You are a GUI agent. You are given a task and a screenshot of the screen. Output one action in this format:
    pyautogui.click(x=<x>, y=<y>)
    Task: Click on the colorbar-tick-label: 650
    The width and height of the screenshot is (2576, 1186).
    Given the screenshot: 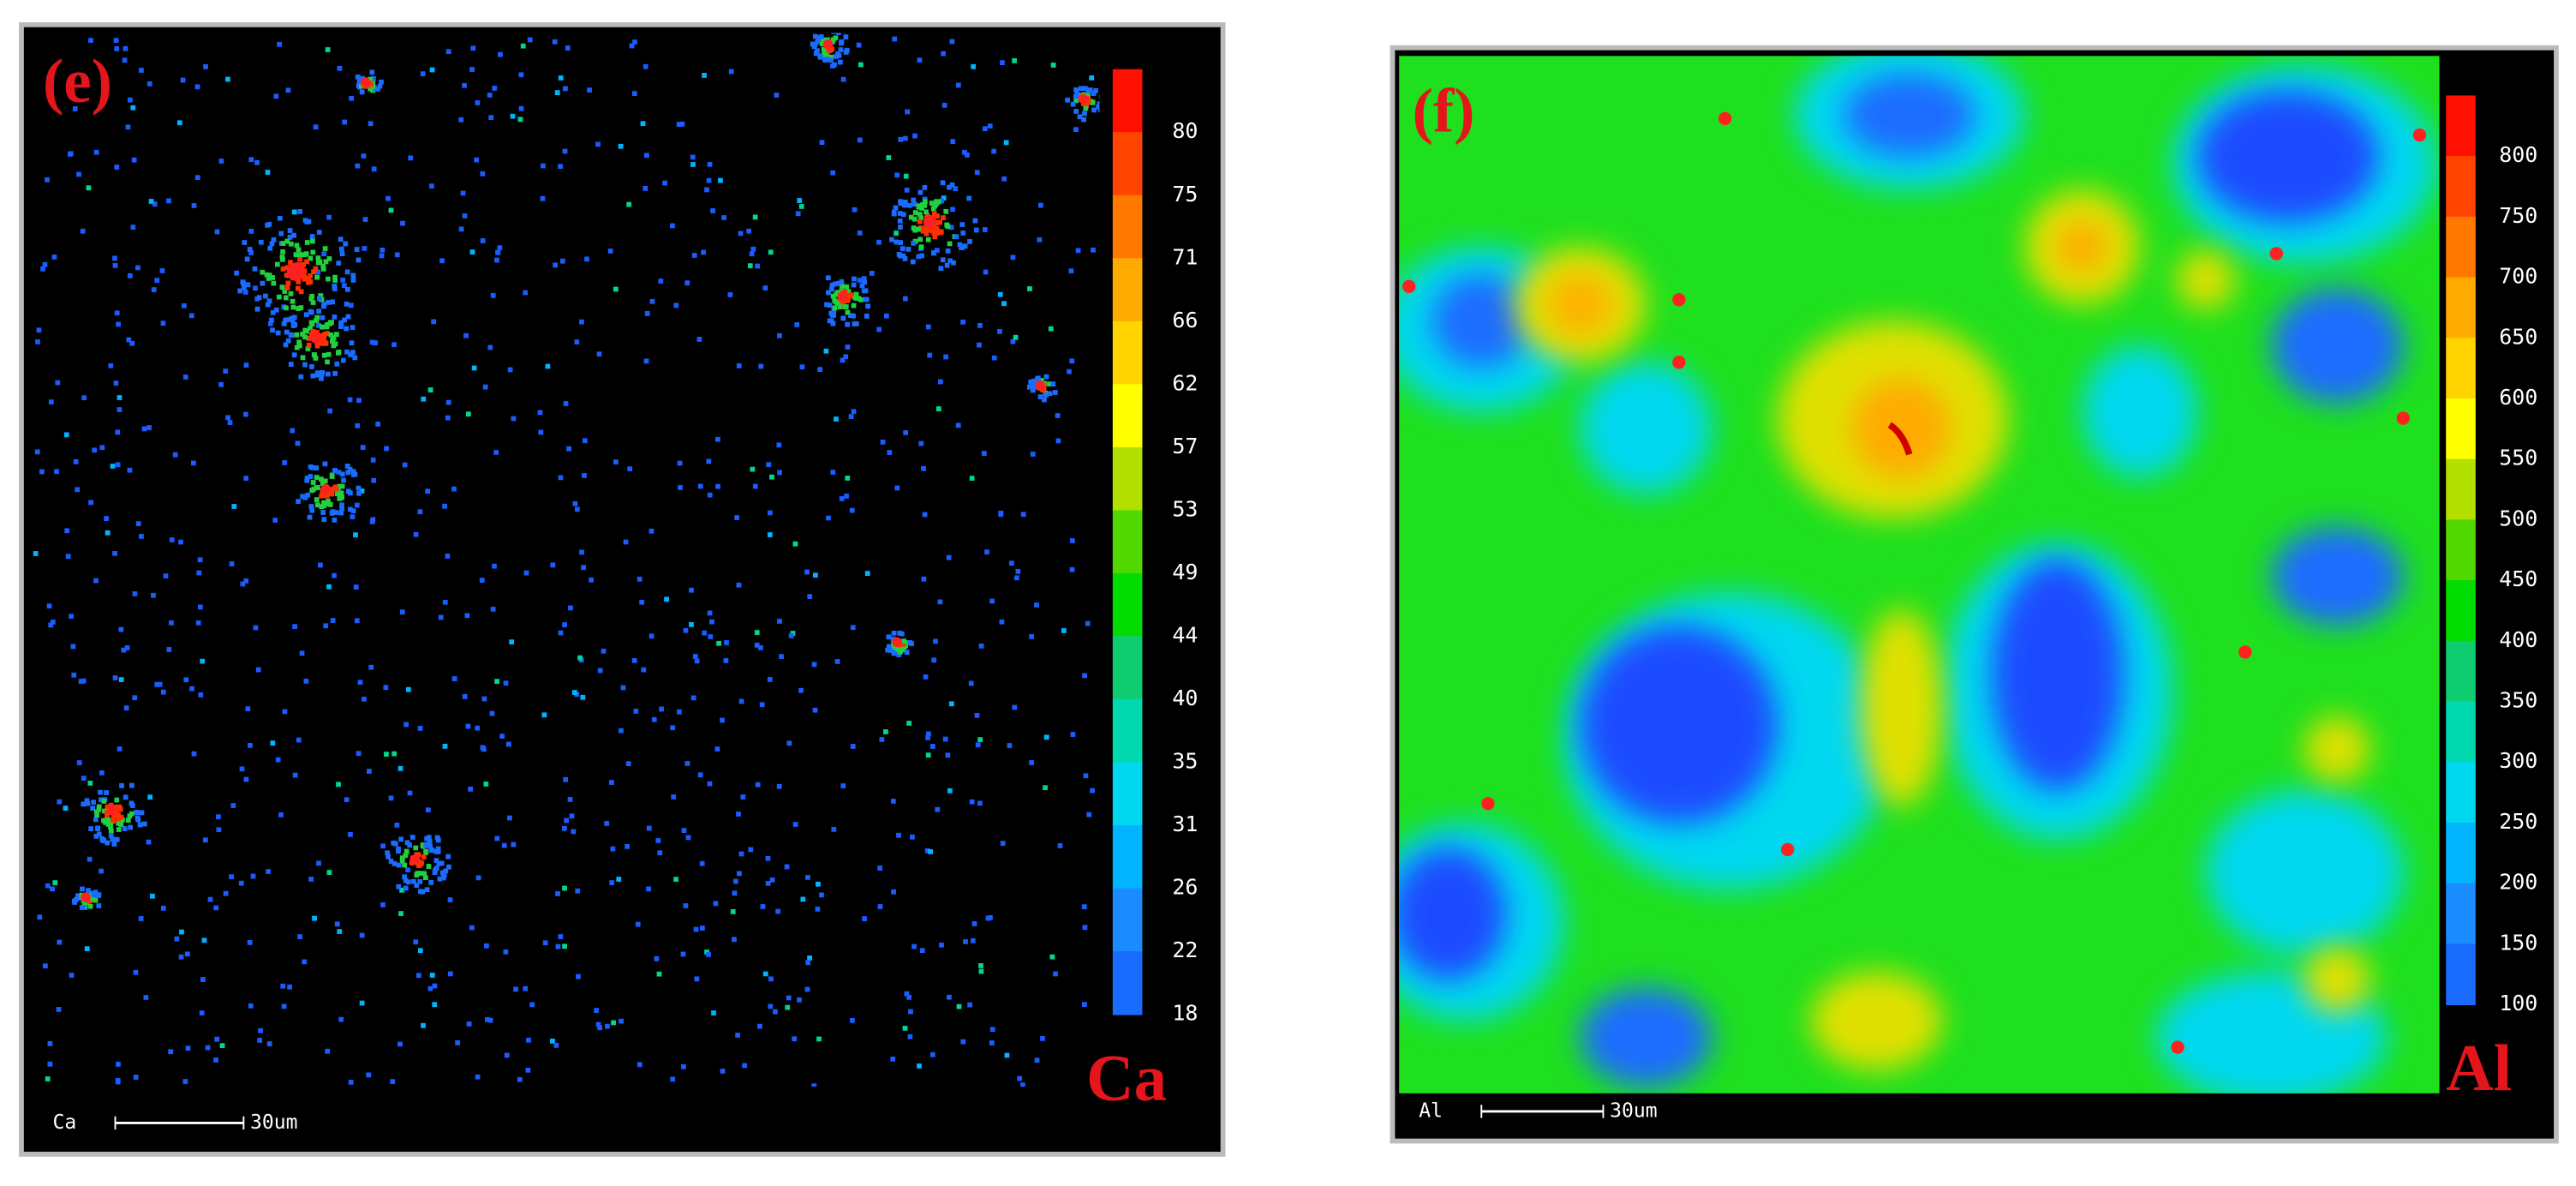 What is the action you would take?
    pyautogui.click(x=2518, y=336)
    